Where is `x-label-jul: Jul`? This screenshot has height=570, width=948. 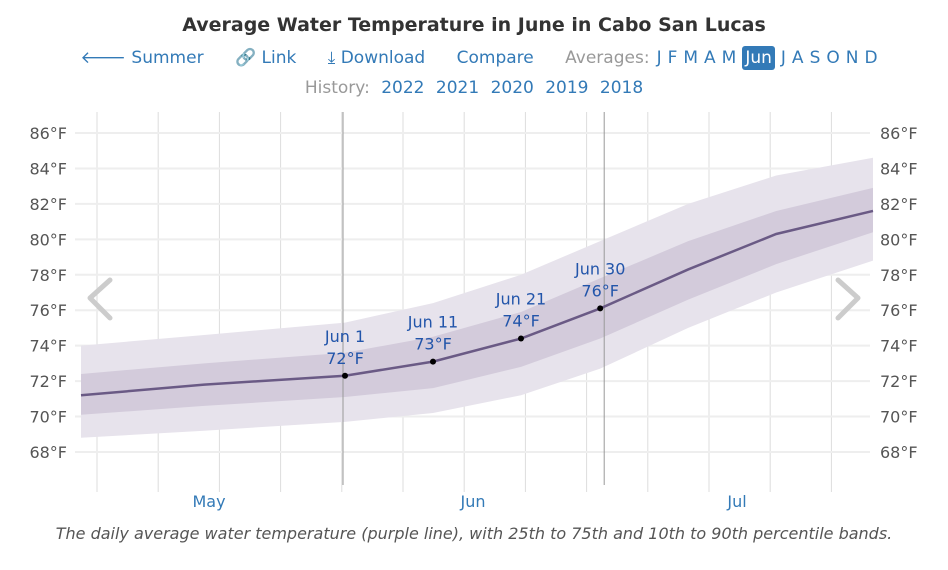
x-label-jul: Jul is located at coordinates (736, 501).